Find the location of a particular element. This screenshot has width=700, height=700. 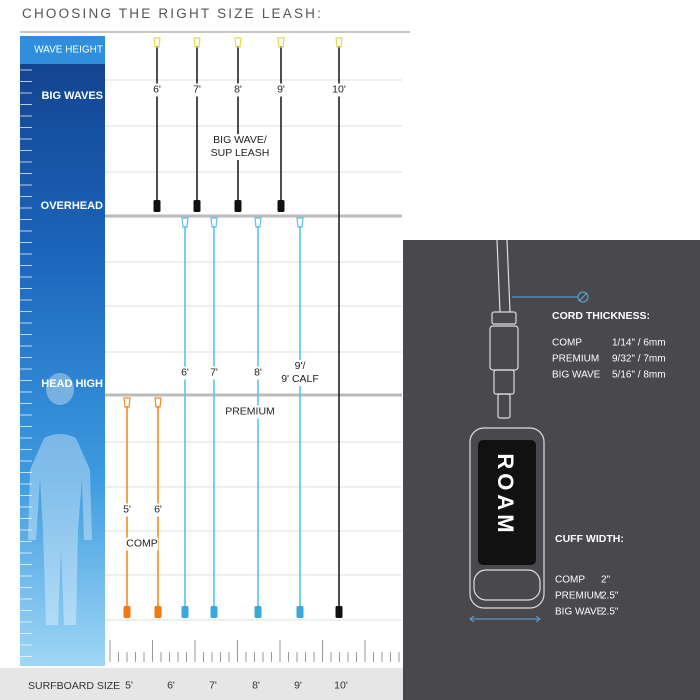

title: CHOOSING THE RIGHT SIZE LEASH: is located at coordinates (173, 13).